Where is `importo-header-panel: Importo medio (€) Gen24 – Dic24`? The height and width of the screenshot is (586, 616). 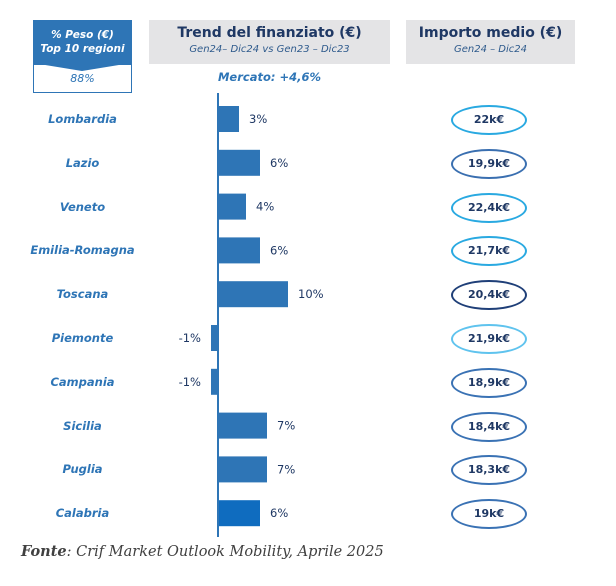 importo-header-panel: Importo medio (€) Gen24 – Dic24 is located at coordinates (490, 42).